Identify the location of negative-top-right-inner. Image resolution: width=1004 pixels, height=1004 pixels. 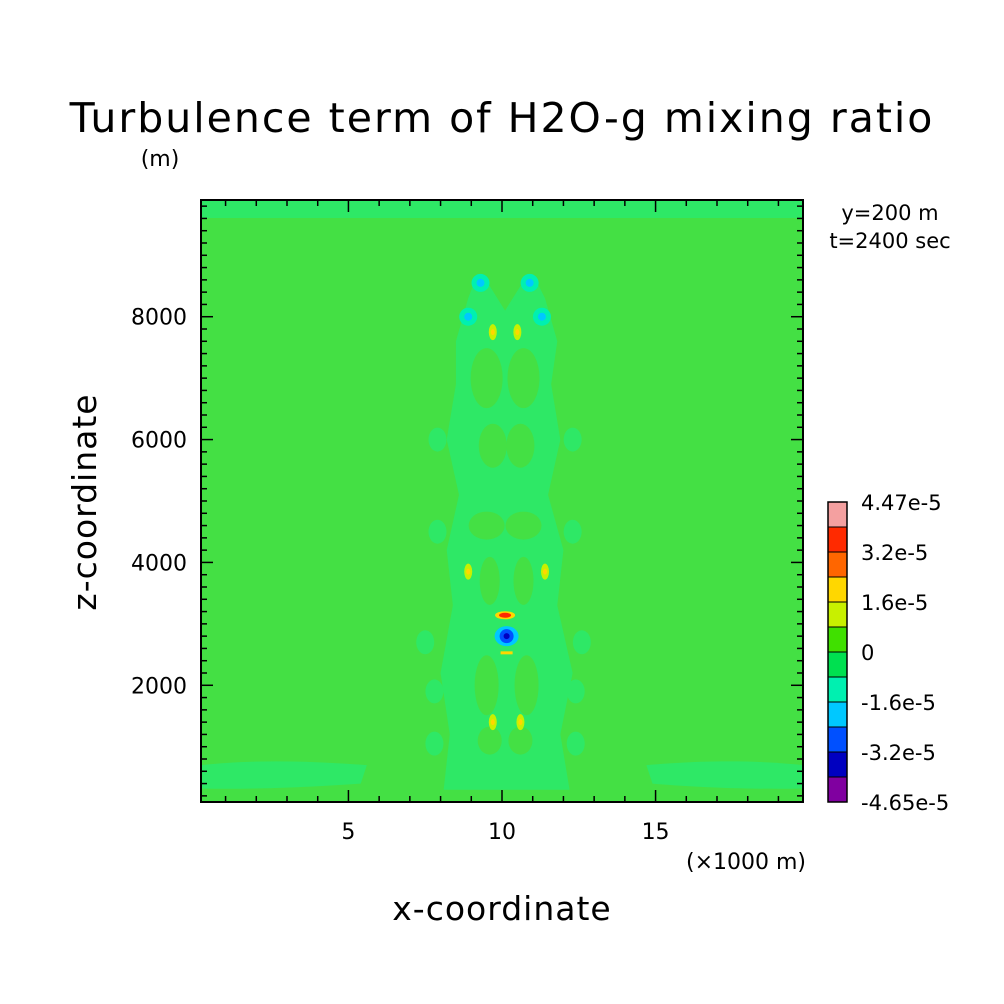
(529, 282).